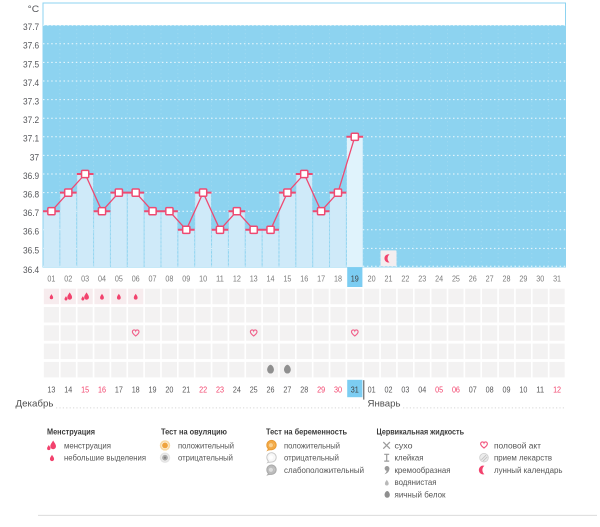 This screenshot has height=527, width=600. I want to click on svg-text: сухо, so click(404, 445).